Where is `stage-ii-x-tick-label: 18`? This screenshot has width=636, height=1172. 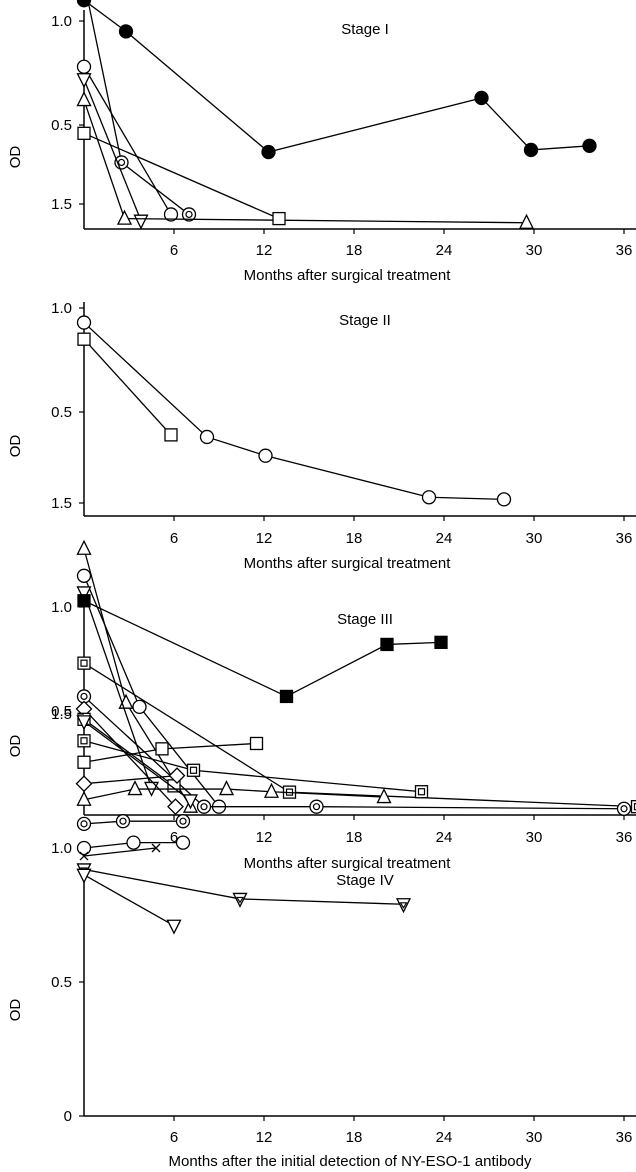 stage-ii-x-tick-label: 18 is located at coordinates (354, 538).